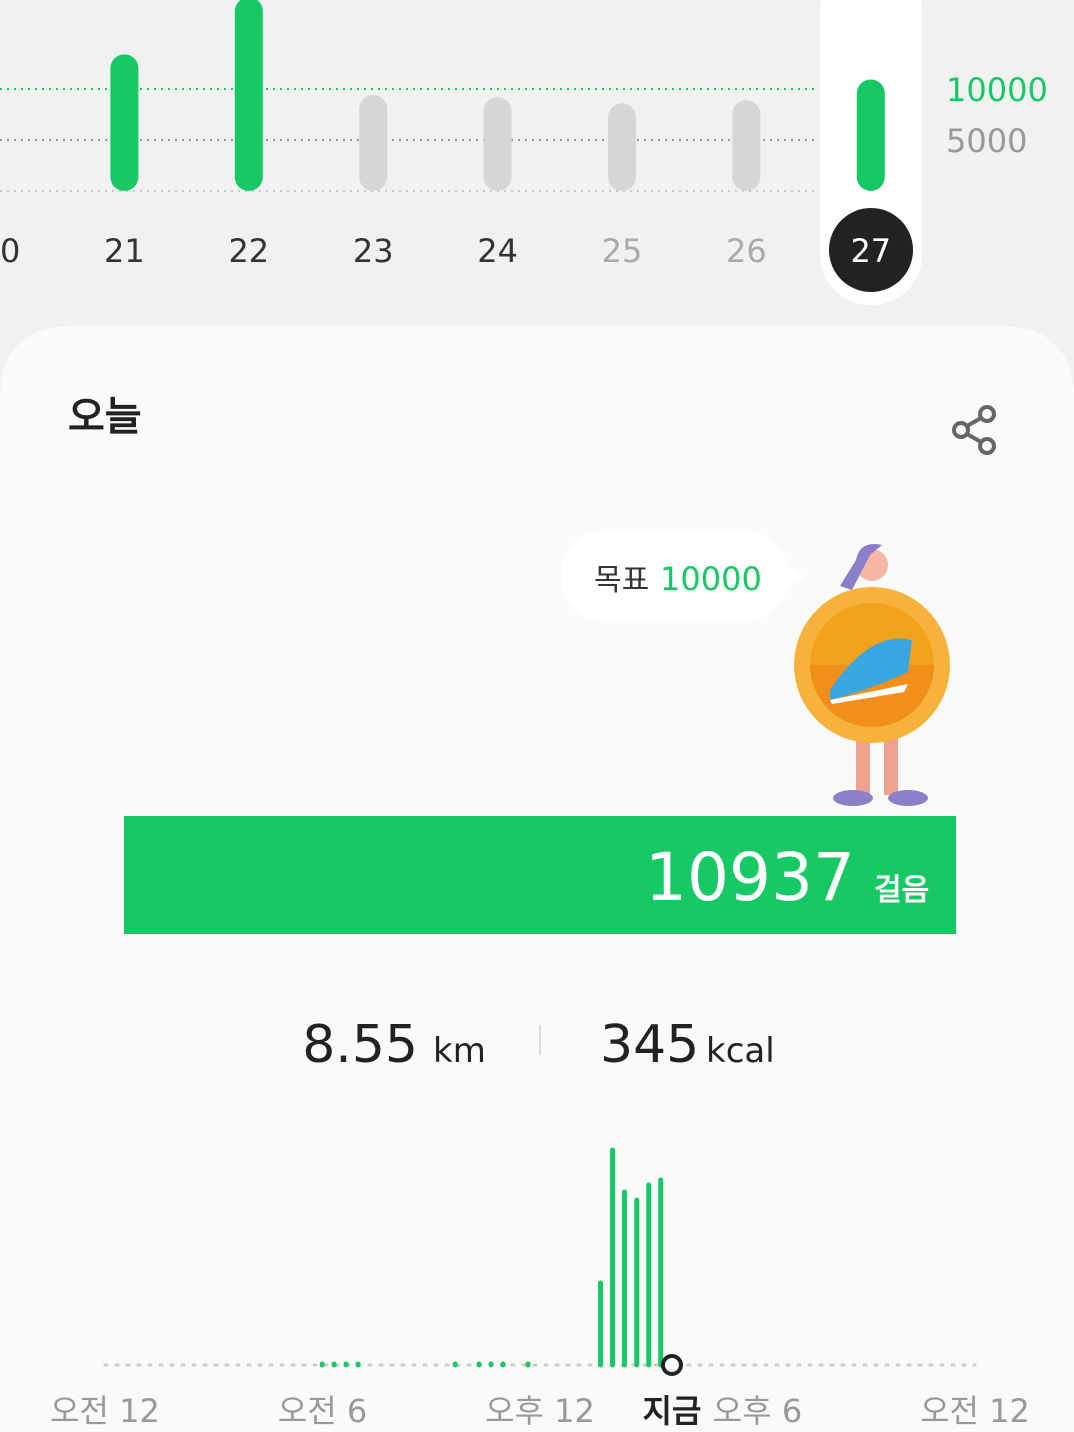 This screenshot has height=1432, width=1074. I want to click on x-tick-label: 23, so click(373, 251).